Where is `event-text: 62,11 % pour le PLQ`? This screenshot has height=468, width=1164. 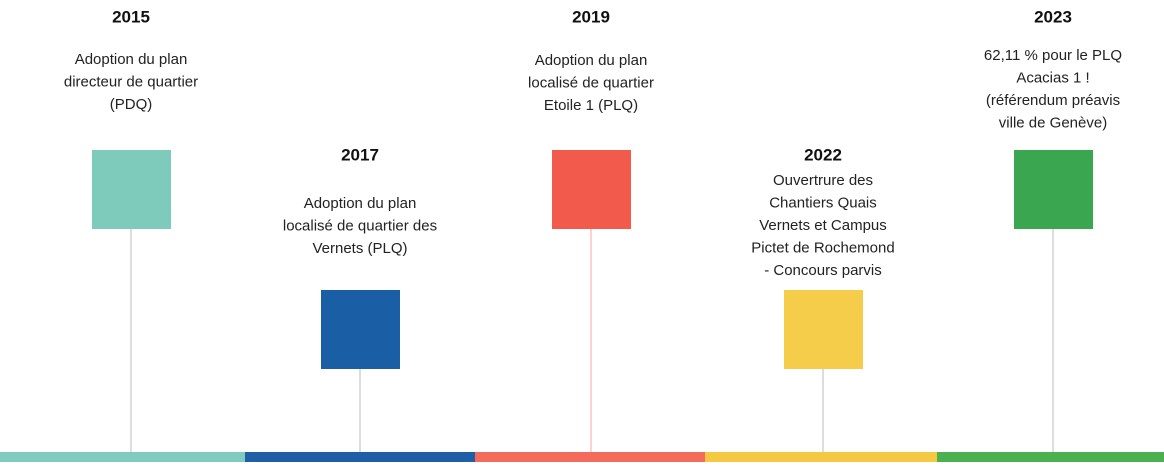 event-text: 62,11 % pour le PLQ is located at coordinates (1053, 55).